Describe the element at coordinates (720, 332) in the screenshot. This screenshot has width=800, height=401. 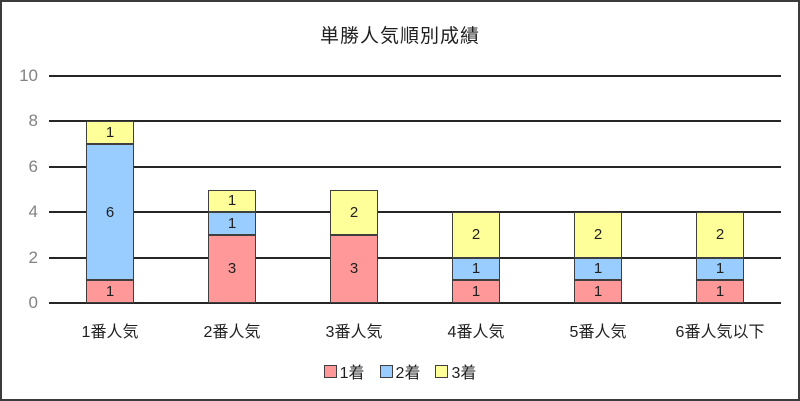
I see `x-tick-label-6: 6番人気以下` at that location.